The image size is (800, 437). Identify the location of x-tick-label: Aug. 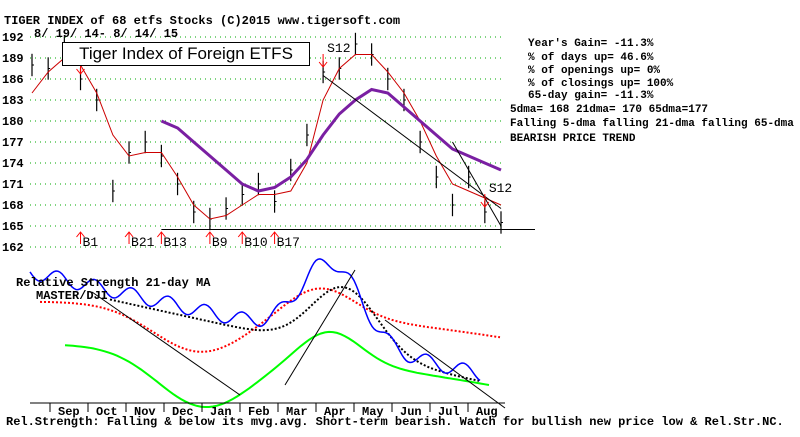
(487, 412).